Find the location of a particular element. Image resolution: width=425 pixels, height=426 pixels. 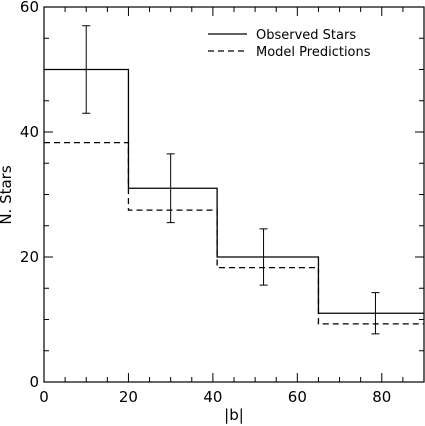

x-tick-label: 60 is located at coordinates (297, 397).